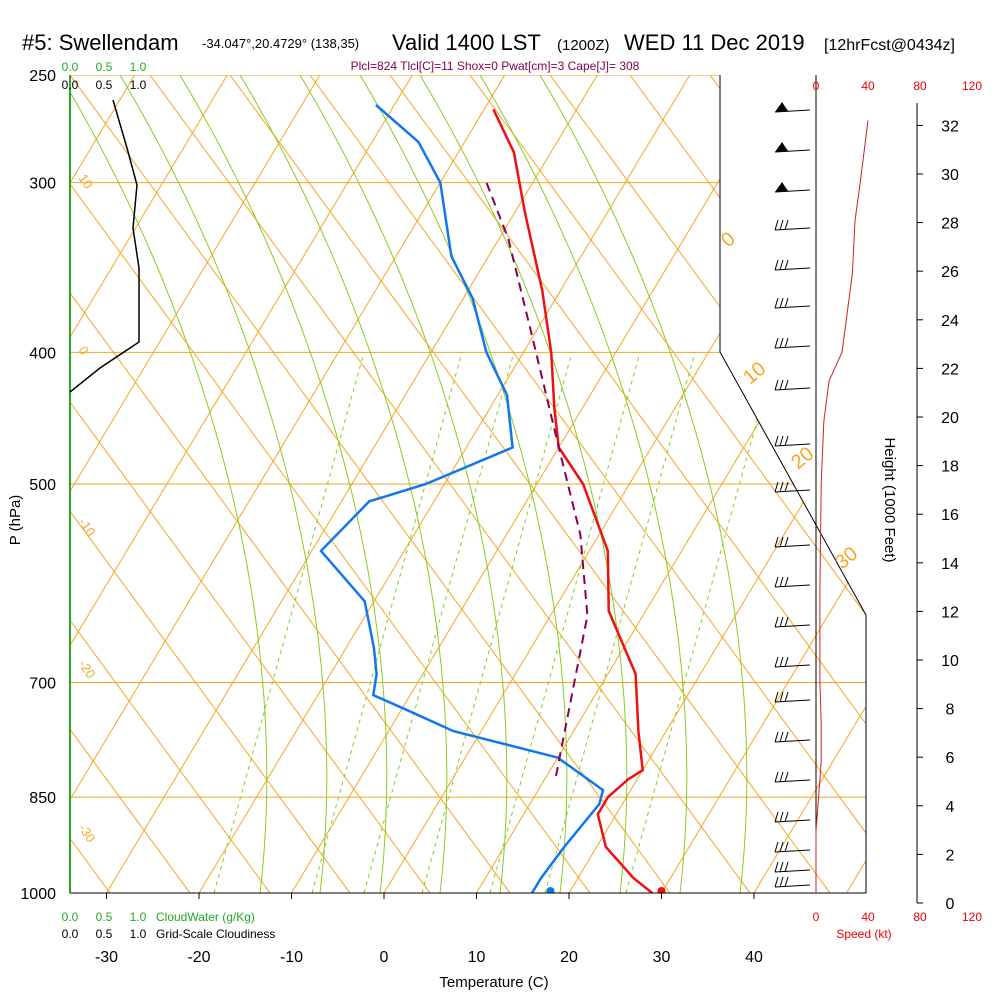  Describe the element at coordinates (42, 798) in the screenshot. I see `pressure-tick-label: 850` at that location.